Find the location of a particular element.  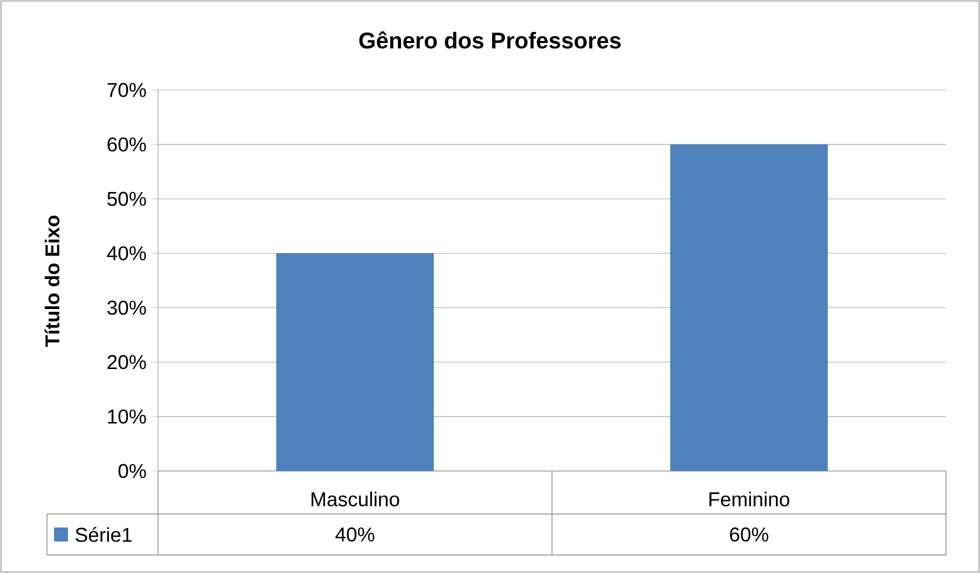

legend-label: Série1 is located at coordinates (104, 534).